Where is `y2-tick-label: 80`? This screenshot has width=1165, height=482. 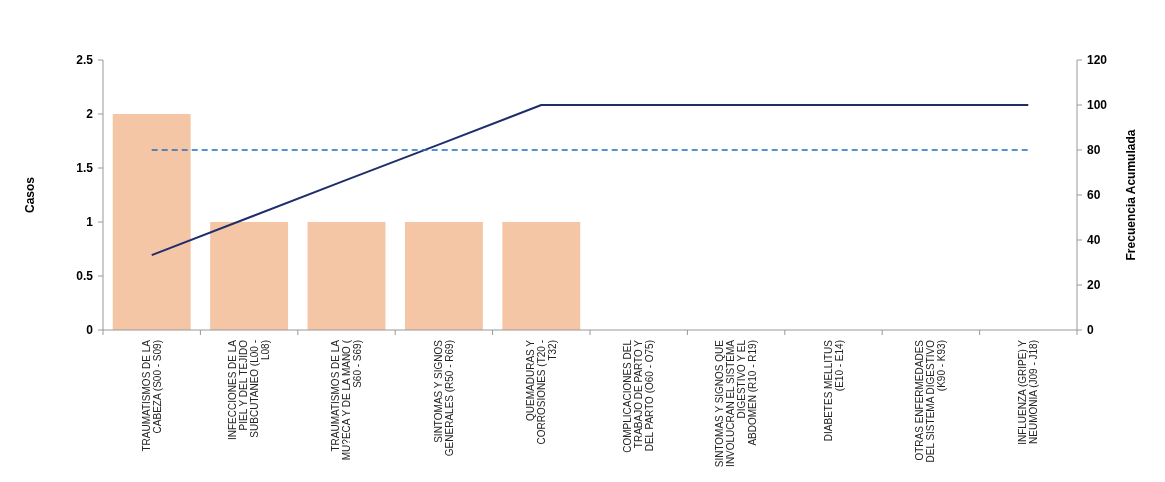 y2-tick-label: 80 is located at coordinates (1094, 150).